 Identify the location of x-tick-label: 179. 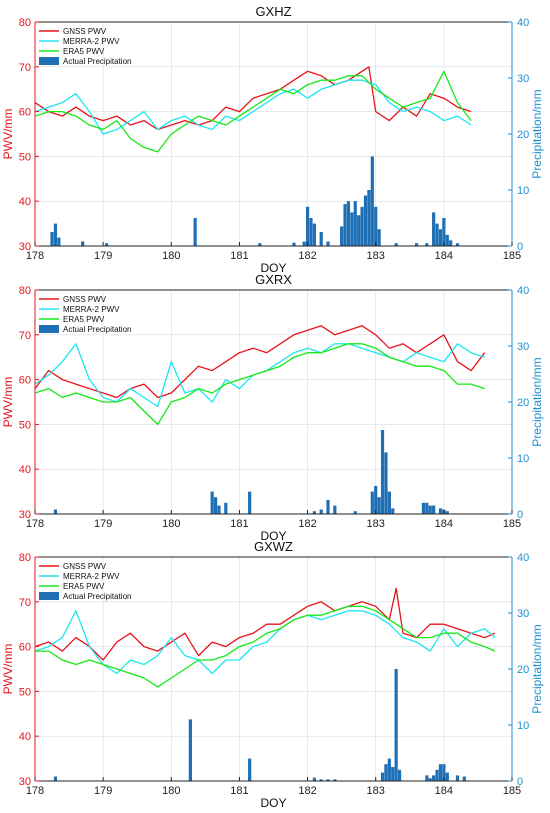
(103, 791).